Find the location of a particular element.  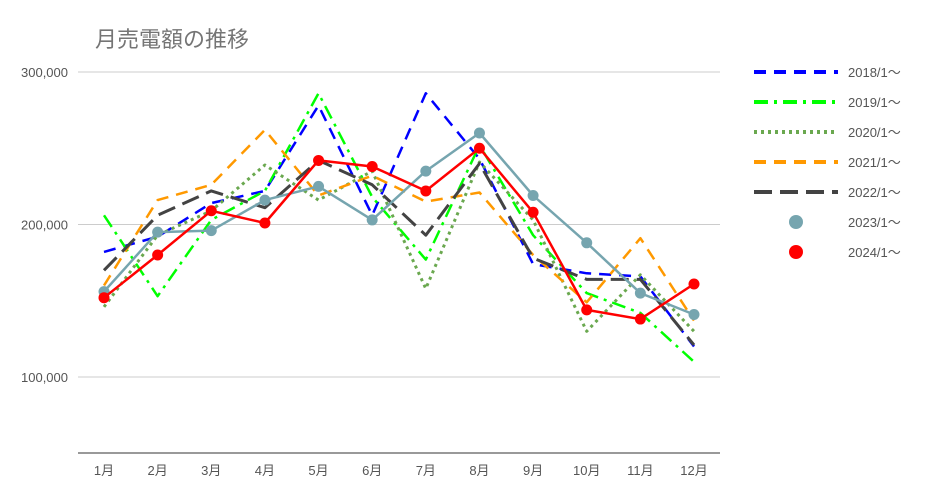

legend-label: 2018/1〜 is located at coordinates (874, 72).